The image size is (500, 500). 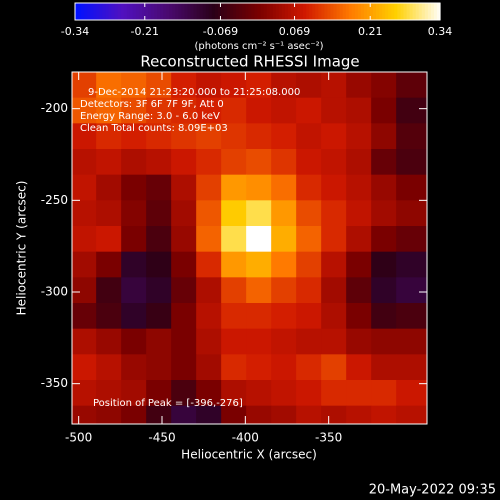 What do you see at coordinates (220, 31) in the screenshot?
I see `colorbar-tick-label: -0.069` at bounding box center [220, 31].